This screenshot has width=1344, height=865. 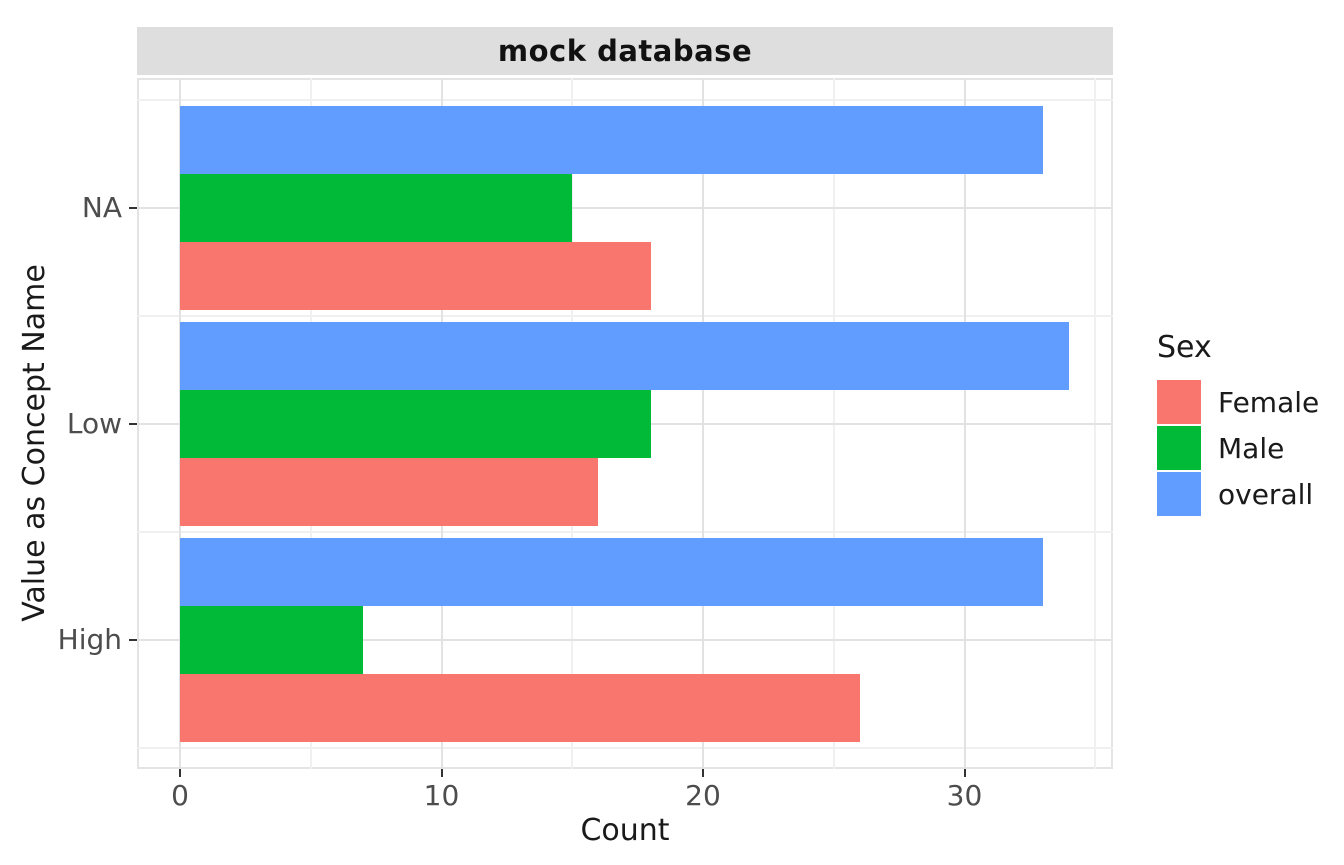 I want to click on bar-female-na, so click(x=415, y=275).